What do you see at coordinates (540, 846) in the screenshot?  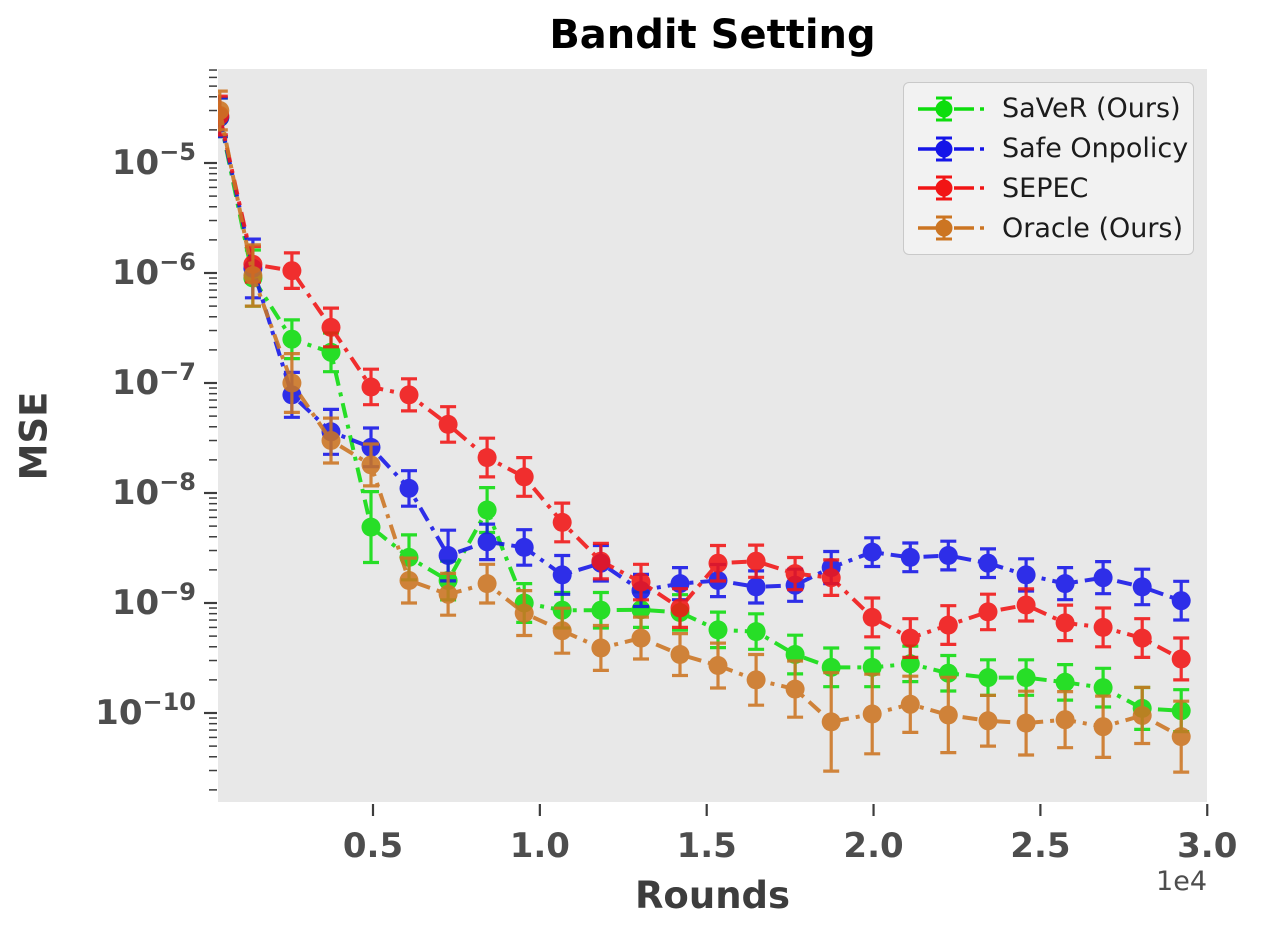 I see `x-tick-label: 1.0` at bounding box center [540, 846].